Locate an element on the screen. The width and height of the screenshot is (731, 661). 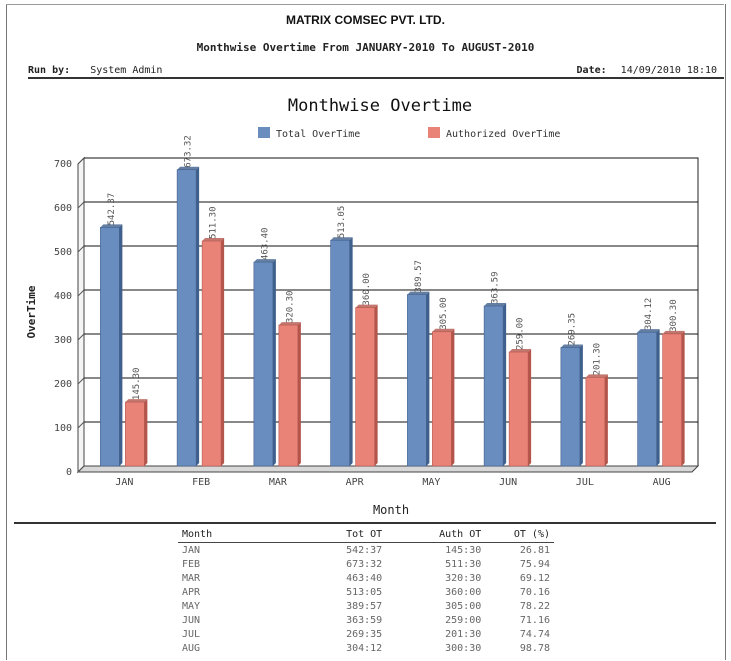
y-tick-label: 200 is located at coordinates (63, 384).